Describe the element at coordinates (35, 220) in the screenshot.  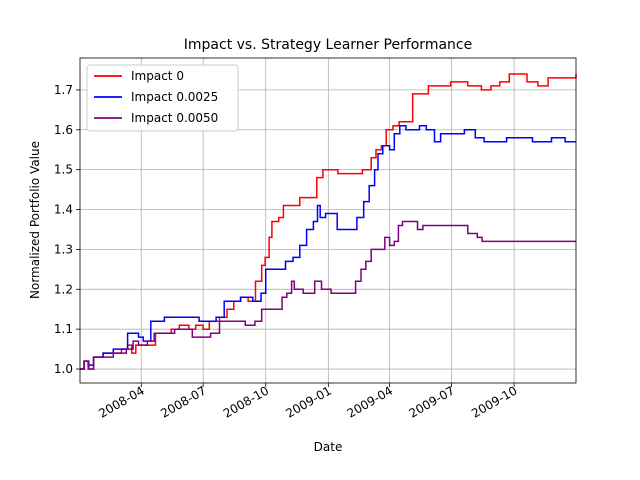
I see `y-axis-label: Normalized Portfolio Value` at that location.